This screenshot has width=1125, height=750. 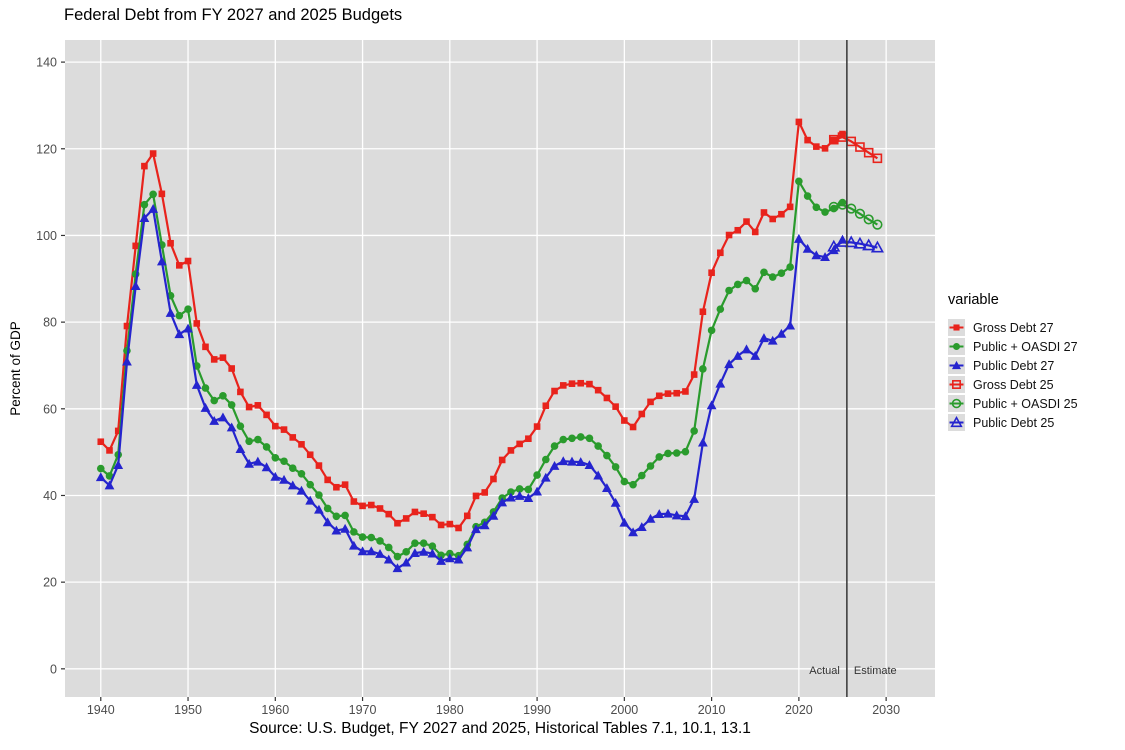 I want to click on legend-label: Gross Debt 25, so click(x=1013, y=384).